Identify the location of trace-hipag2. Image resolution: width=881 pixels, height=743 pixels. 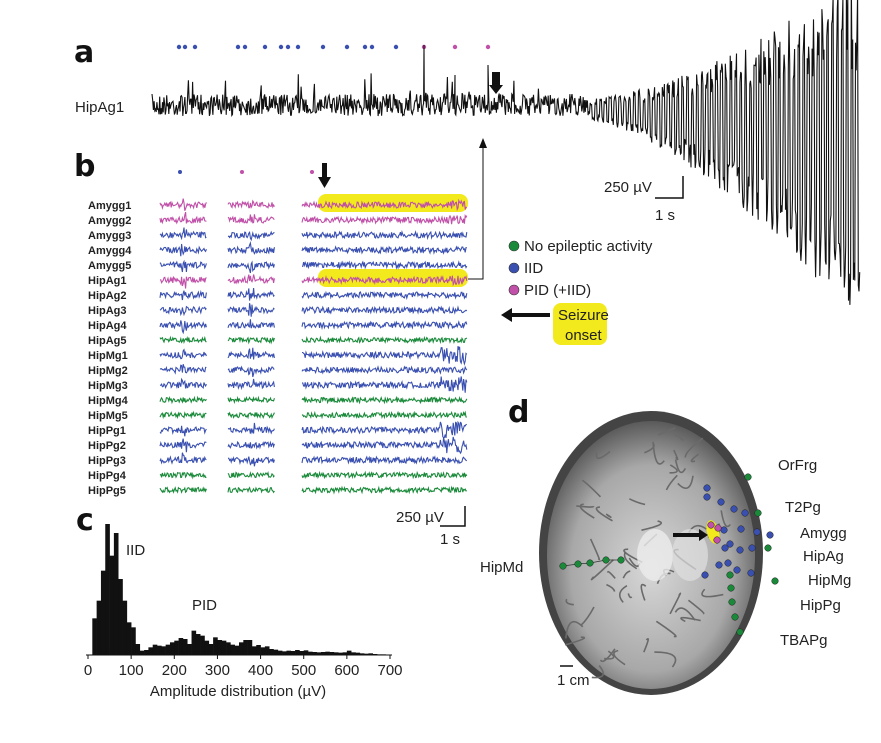
(183, 295).